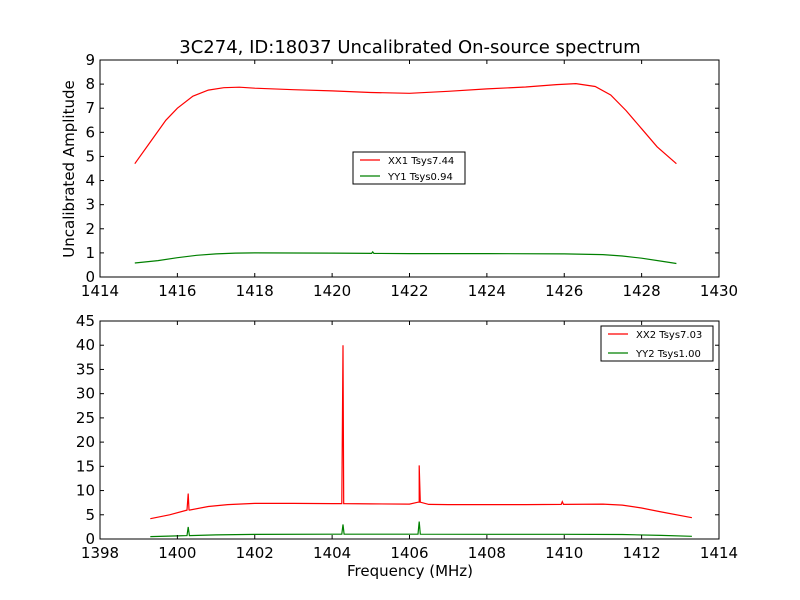 The height and width of the screenshot is (600, 800). What do you see at coordinates (90, 60) in the screenshot?
I see `top-y-tick-label: 9` at bounding box center [90, 60].